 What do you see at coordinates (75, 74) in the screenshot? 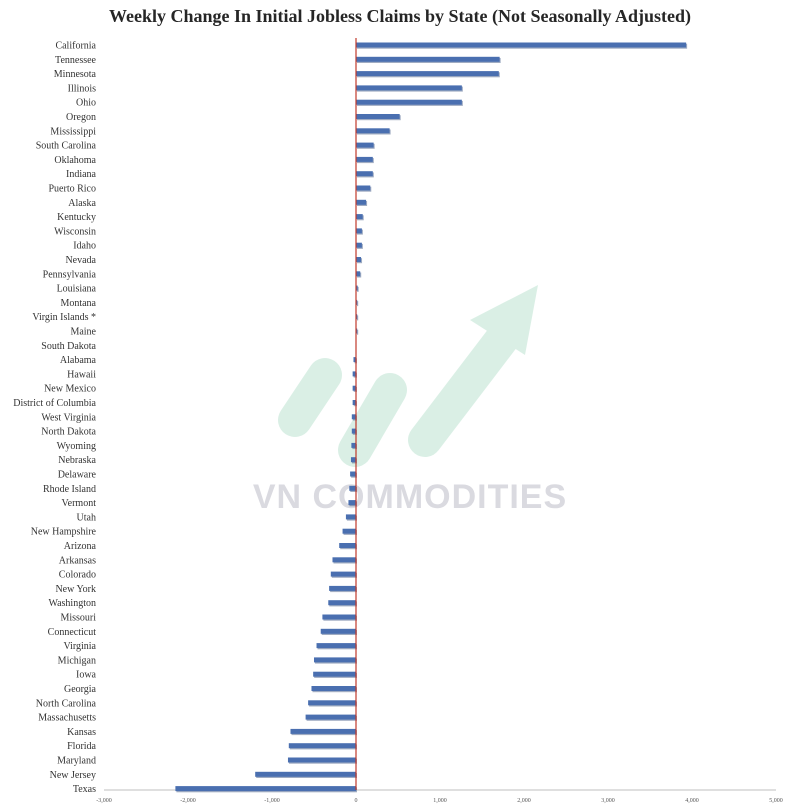
I see `category-label: Minnesota` at bounding box center [75, 74].